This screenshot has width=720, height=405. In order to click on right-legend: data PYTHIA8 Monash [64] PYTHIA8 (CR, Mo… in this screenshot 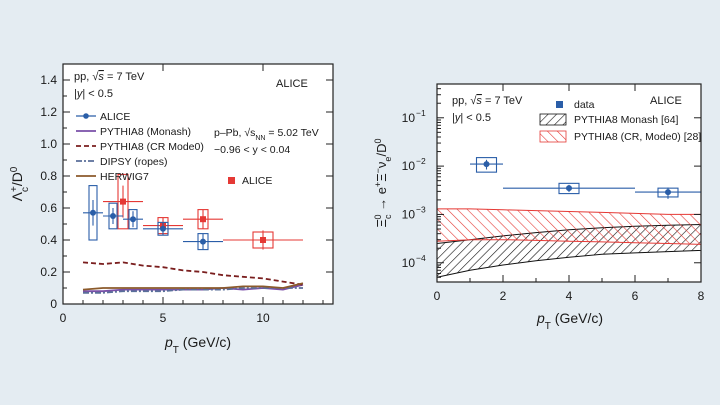, I will do `click(620, 121)`.